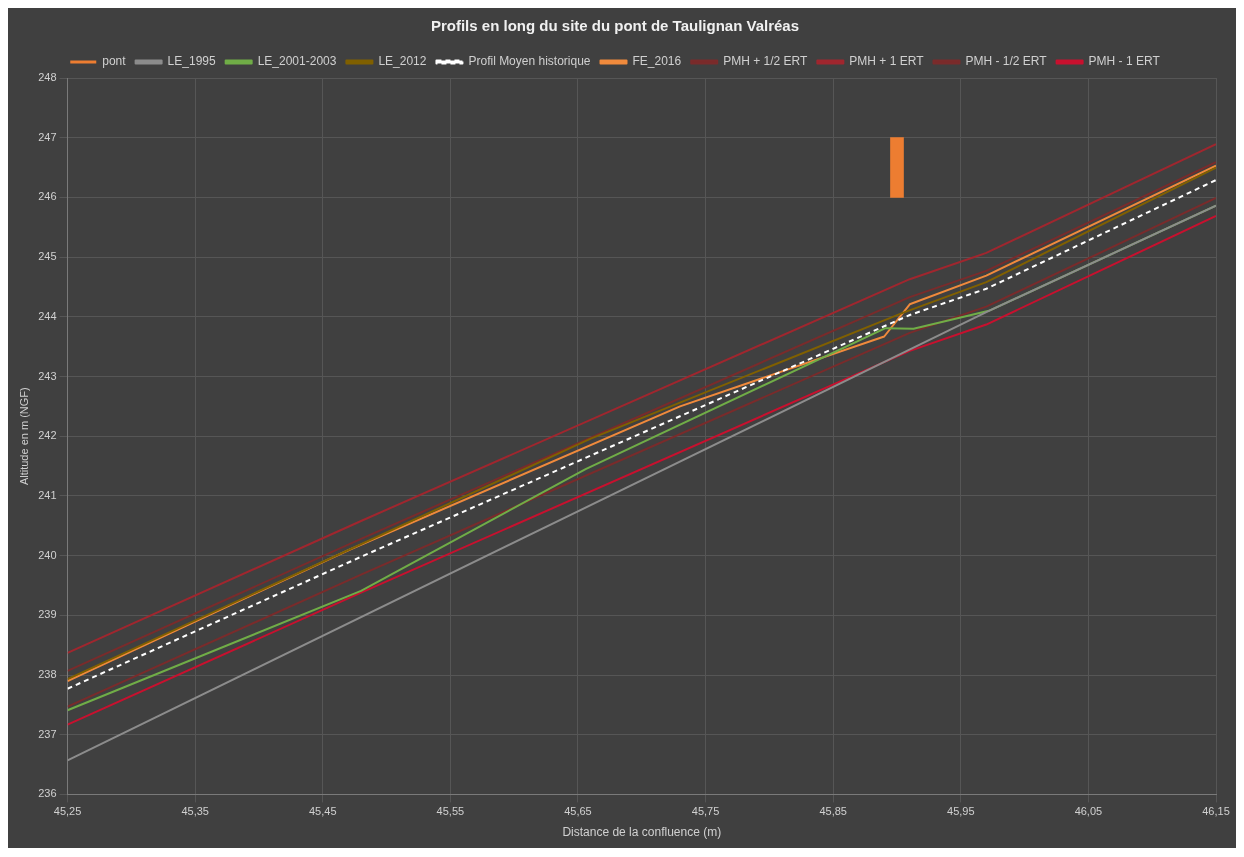  I want to click on x-tick-label: 45,55, so click(450, 811).